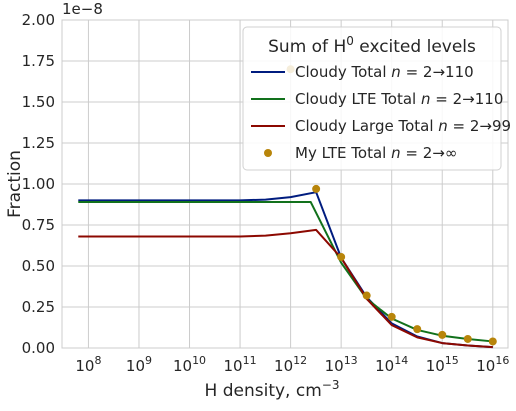 The width and height of the screenshot is (516, 411). What do you see at coordinates (429, 153) in the screenshot?
I see `legend-label-suffix: = 2→∞` at bounding box center [429, 153].